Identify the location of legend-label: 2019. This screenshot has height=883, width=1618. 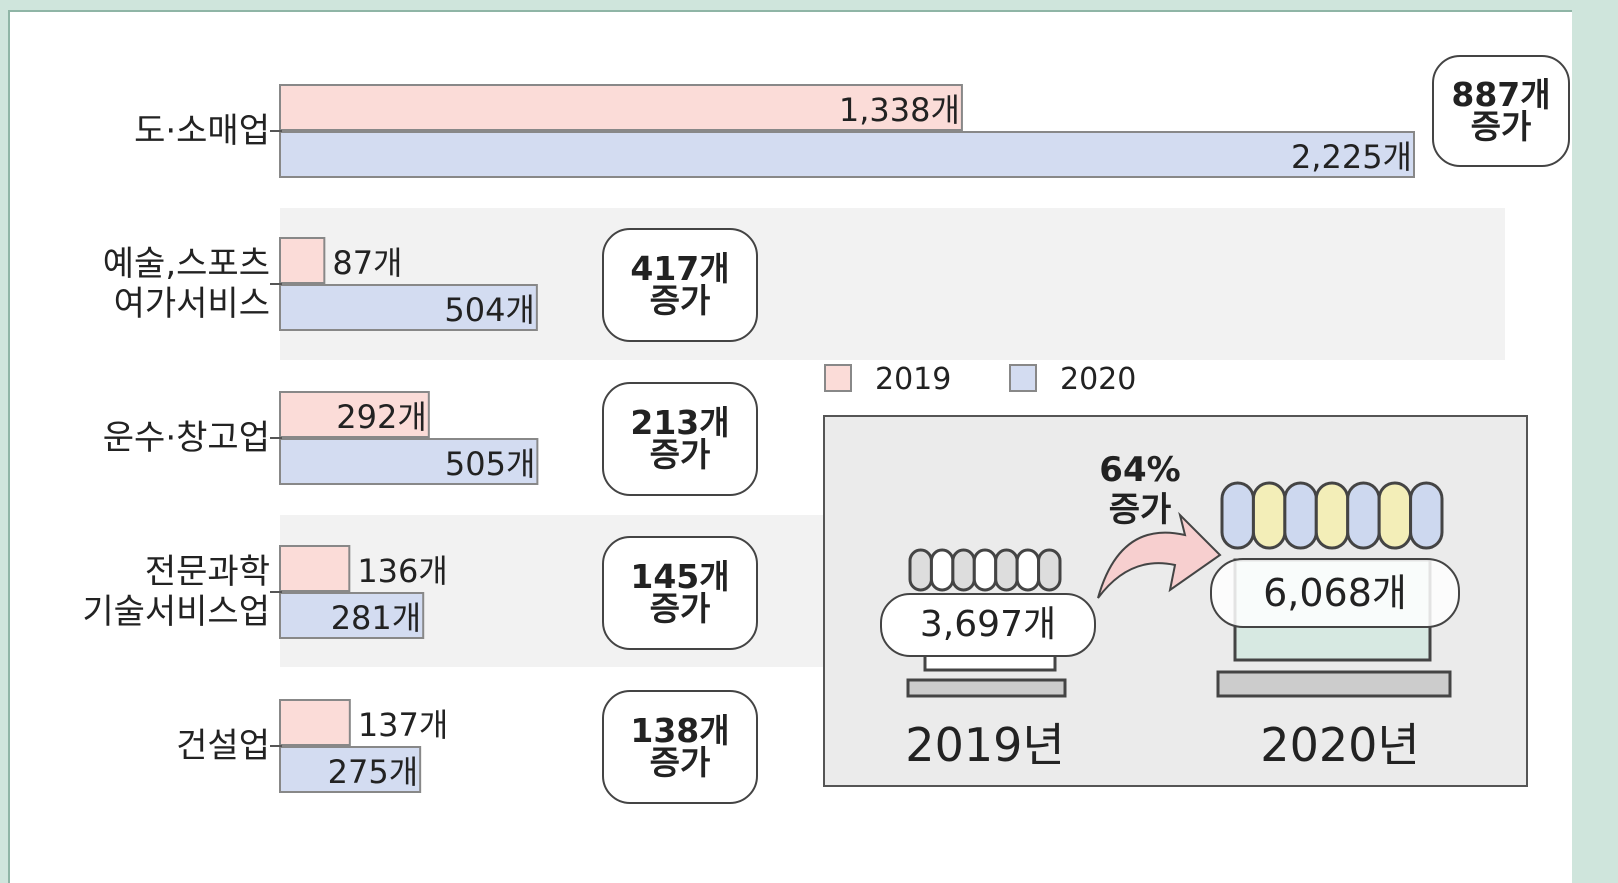
(913, 379).